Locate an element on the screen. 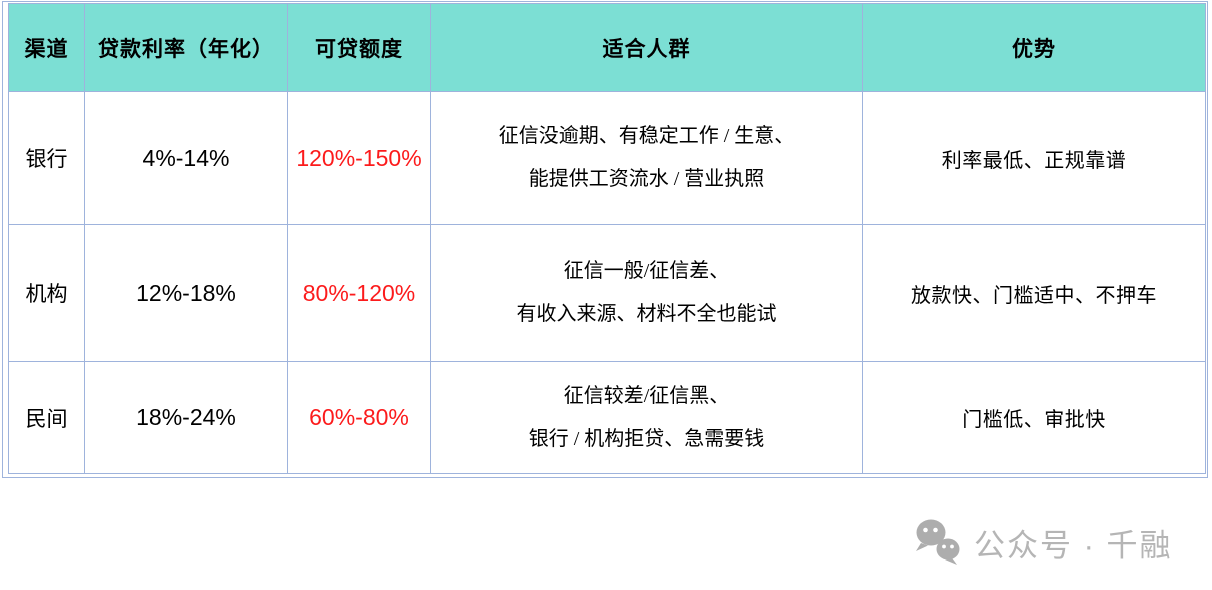 The height and width of the screenshot is (590, 1212). rate-value: 12%-18% is located at coordinates (186, 293).